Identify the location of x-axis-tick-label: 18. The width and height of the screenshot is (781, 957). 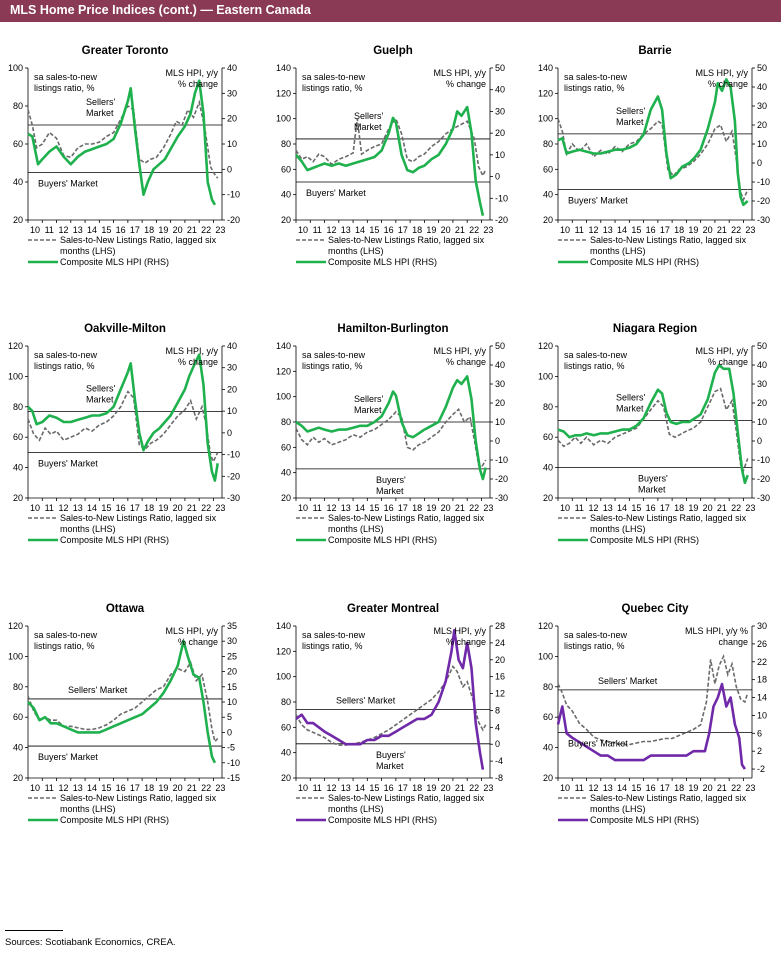
(417, 230).